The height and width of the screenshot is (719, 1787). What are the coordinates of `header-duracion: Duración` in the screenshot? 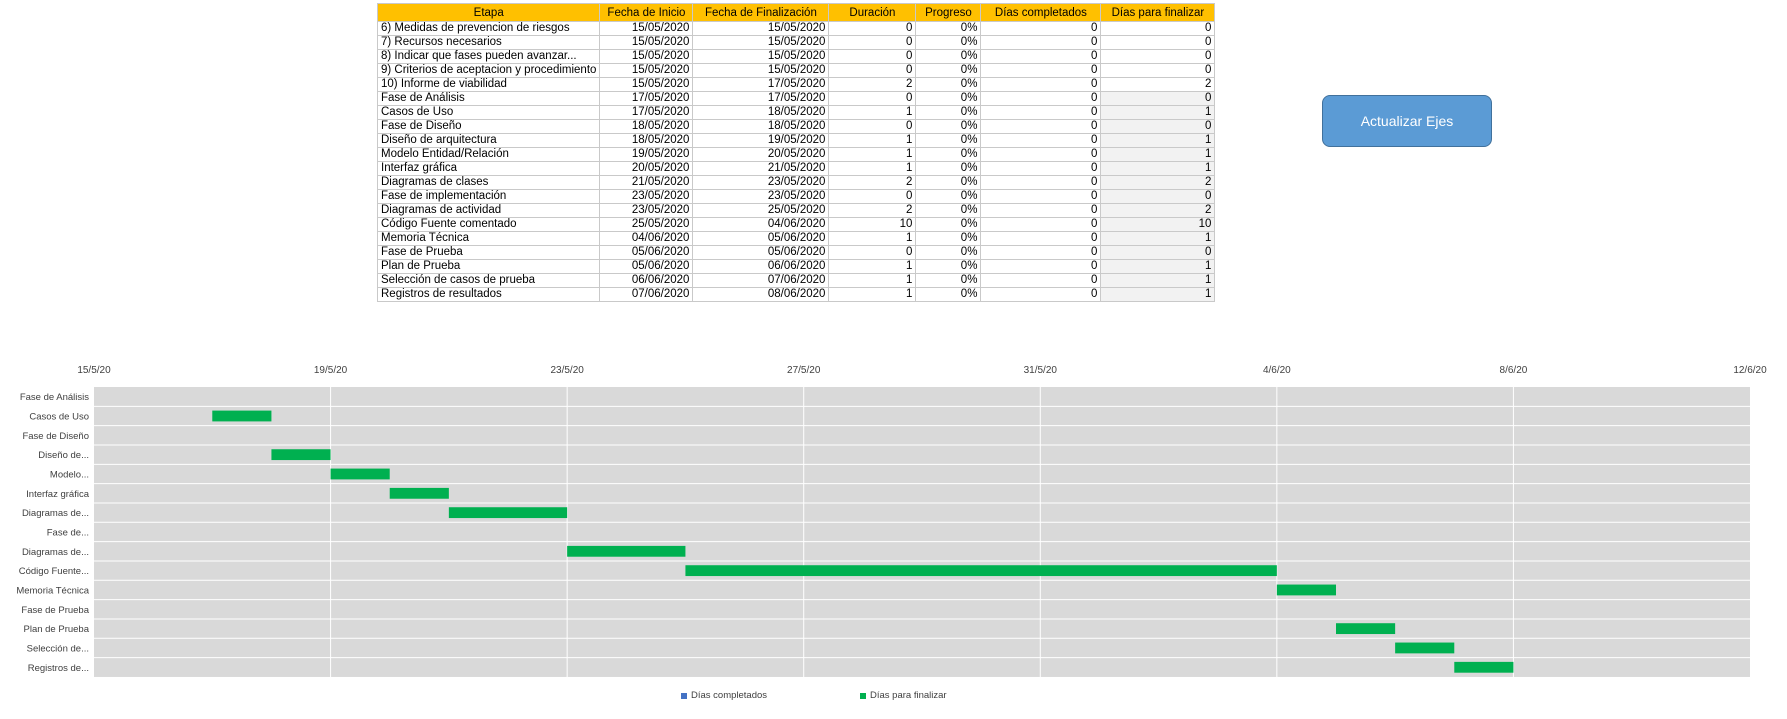 It's located at (872, 12).